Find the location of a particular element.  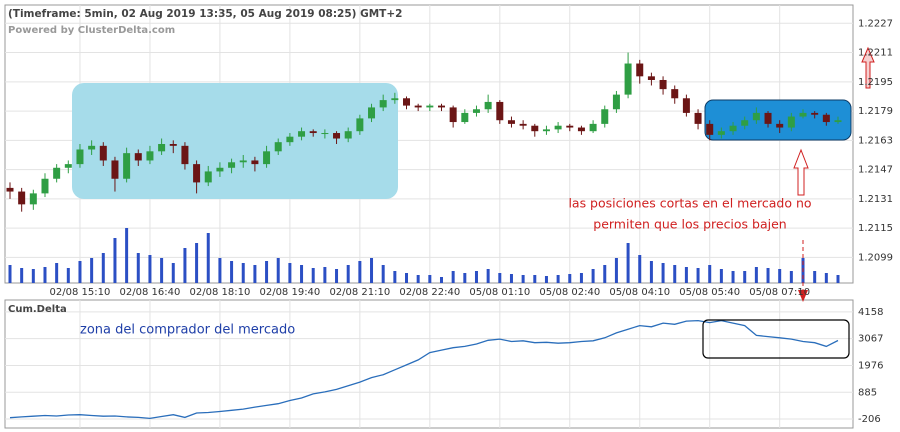

y-tick-label: 885 is located at coordinates (867, 392).